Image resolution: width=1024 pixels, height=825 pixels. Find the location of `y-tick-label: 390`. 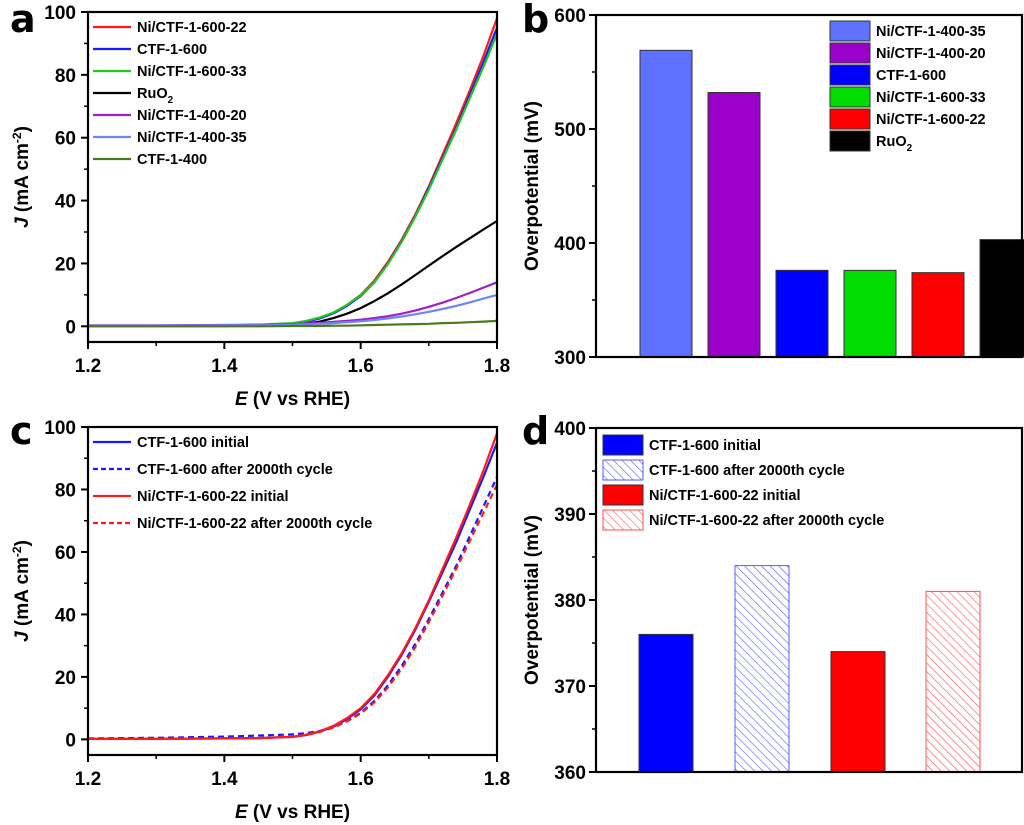

y-tick-label: 390 is located at coordinates (570, 515).